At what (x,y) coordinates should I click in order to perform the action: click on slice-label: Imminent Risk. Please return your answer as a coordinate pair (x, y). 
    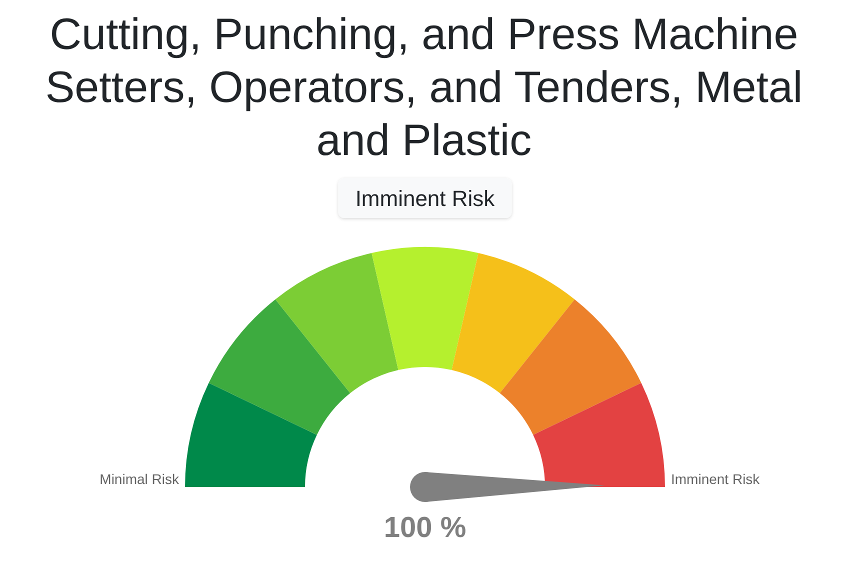
    Looking at the image, I should click on (716, 479).